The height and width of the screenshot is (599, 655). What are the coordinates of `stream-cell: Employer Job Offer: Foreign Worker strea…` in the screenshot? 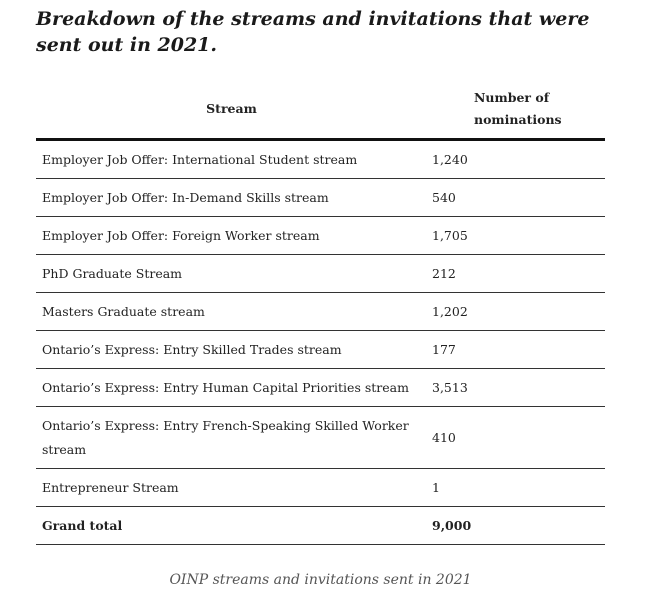 It's located at (231, 235).